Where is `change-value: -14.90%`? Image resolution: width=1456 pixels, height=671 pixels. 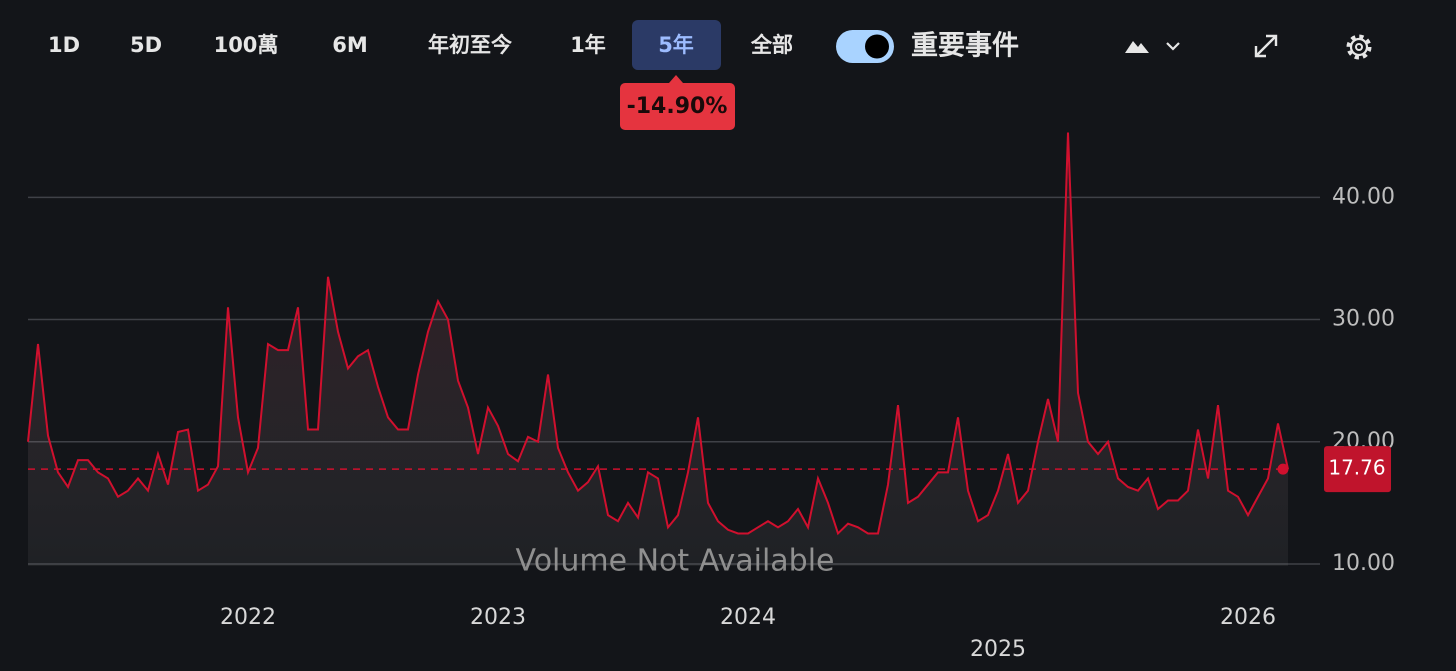 change-value: -14.90% is located at coordinates (677, 106).